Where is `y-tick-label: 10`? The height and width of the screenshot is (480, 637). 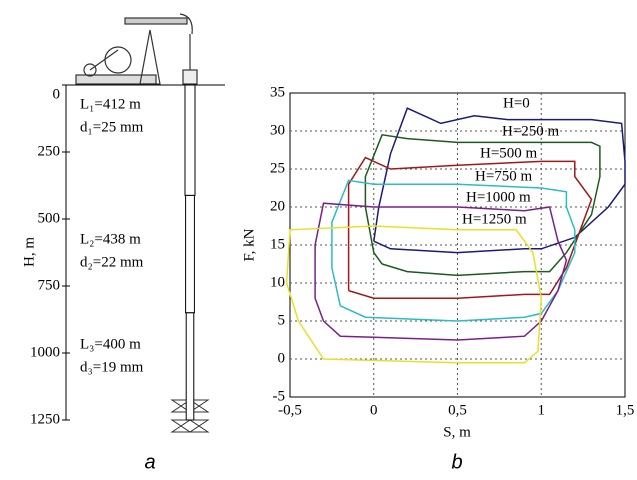 y-tick-label: 10 is located at coordinates (277, 282).